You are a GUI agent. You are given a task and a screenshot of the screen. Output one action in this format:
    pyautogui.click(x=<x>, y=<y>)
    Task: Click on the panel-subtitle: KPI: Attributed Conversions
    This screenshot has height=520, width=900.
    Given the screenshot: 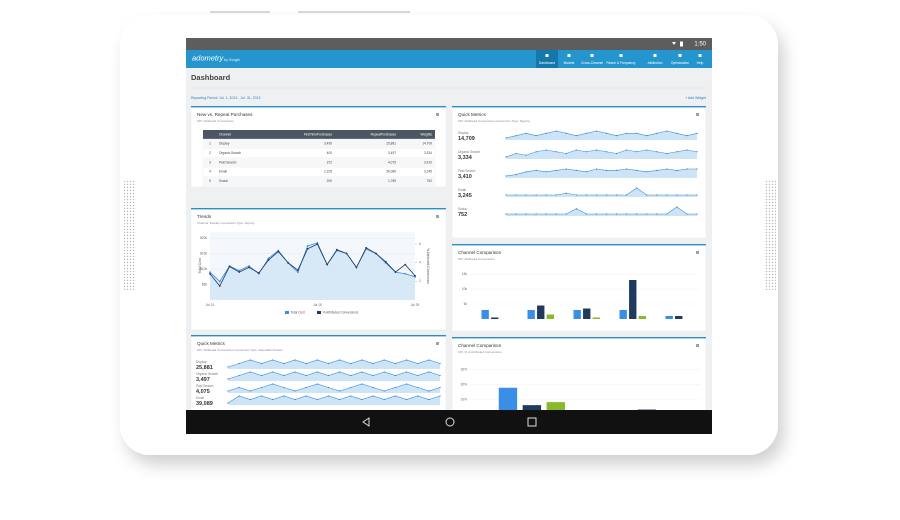 What is the action you would take?
    pyautogui.click(x=476, y=259)
    